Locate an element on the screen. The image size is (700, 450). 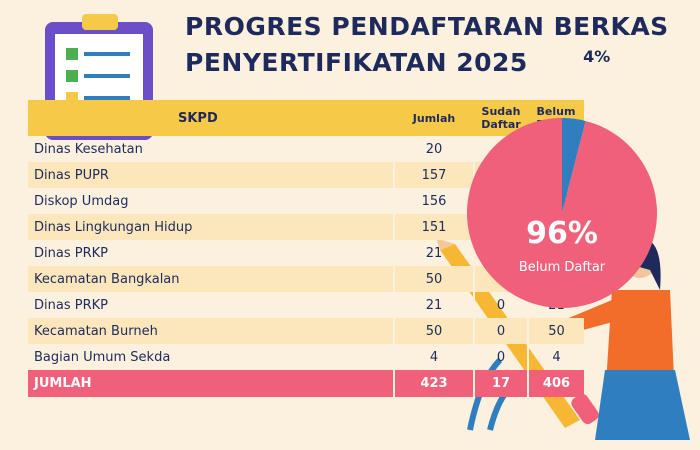
header-cell: SKPD is located at coordinates (211, 118).